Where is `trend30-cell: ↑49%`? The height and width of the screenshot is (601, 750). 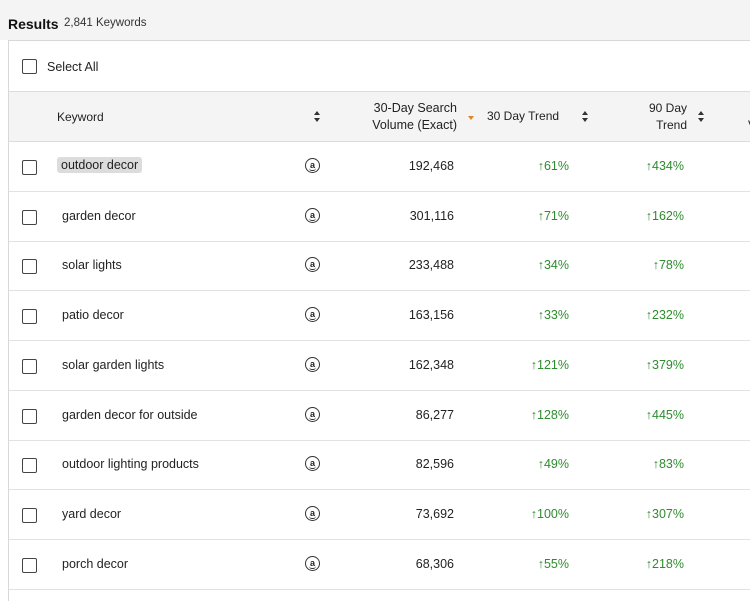
trend30-cell: ↑49% is located at coordinates (529, 464).